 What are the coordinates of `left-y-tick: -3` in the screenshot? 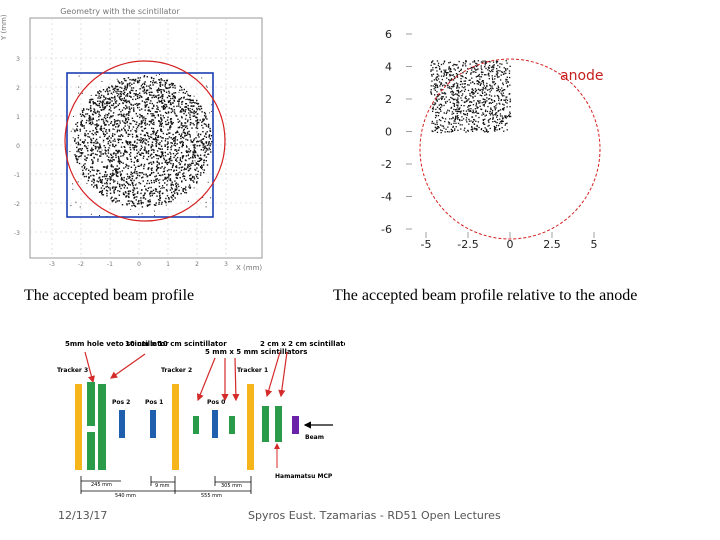 It's located at (17, 233).